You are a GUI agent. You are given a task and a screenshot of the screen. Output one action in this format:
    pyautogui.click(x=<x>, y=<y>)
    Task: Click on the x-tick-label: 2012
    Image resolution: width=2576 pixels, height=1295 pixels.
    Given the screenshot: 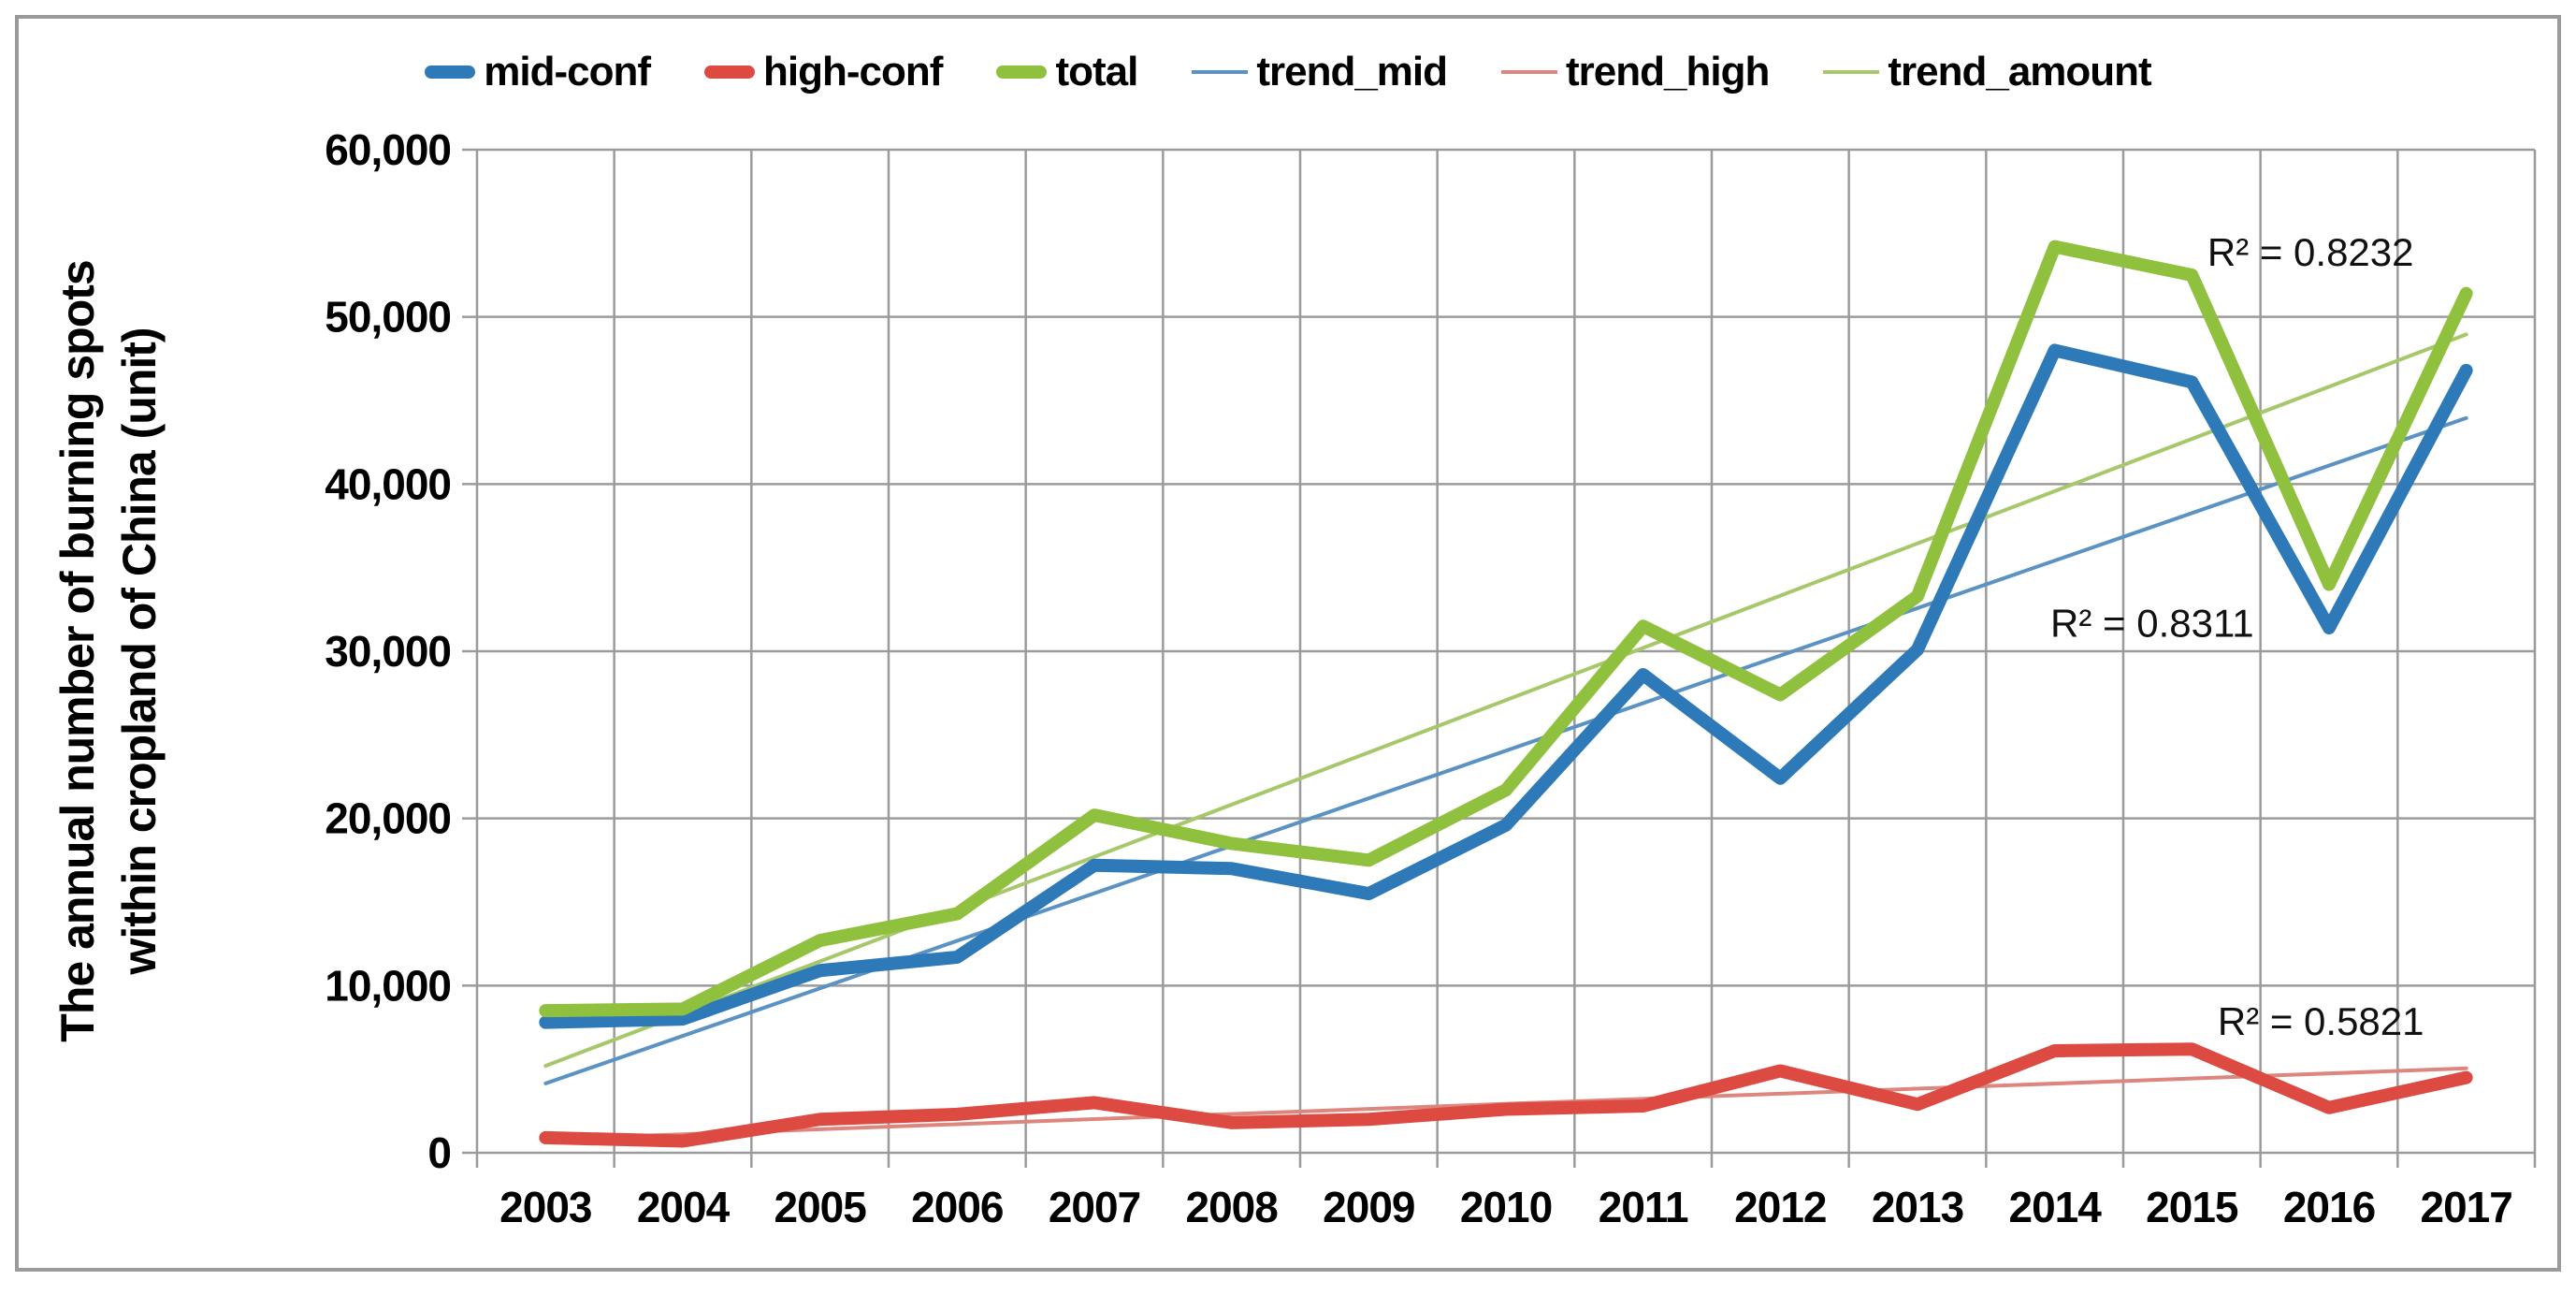 What is the action you would take?
    pyautogui.click(x=1780, y=1207)
    